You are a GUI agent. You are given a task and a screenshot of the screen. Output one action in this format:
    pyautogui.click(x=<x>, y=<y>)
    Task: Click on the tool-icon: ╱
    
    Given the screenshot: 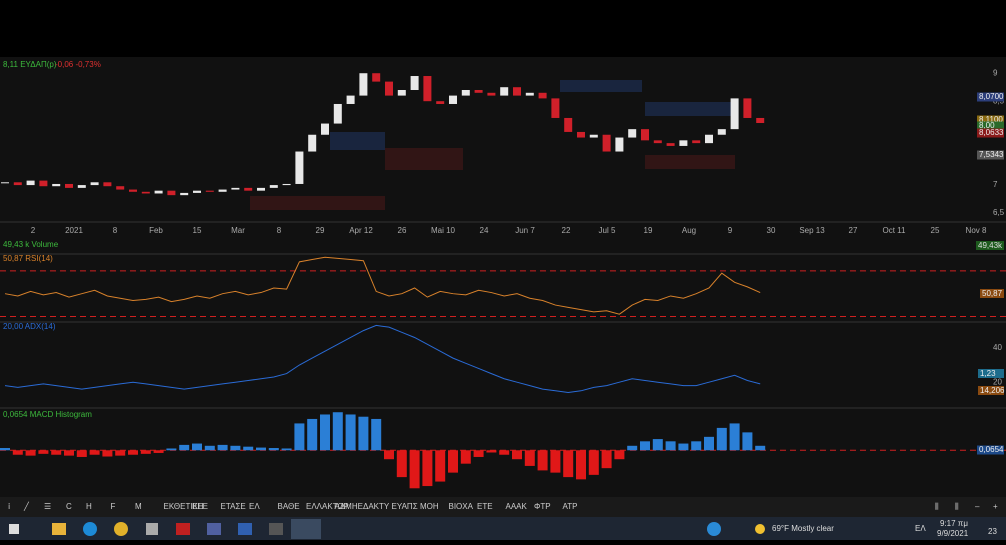 What is the action you would take?
    pyautogui.click(x=26, y=506)
    